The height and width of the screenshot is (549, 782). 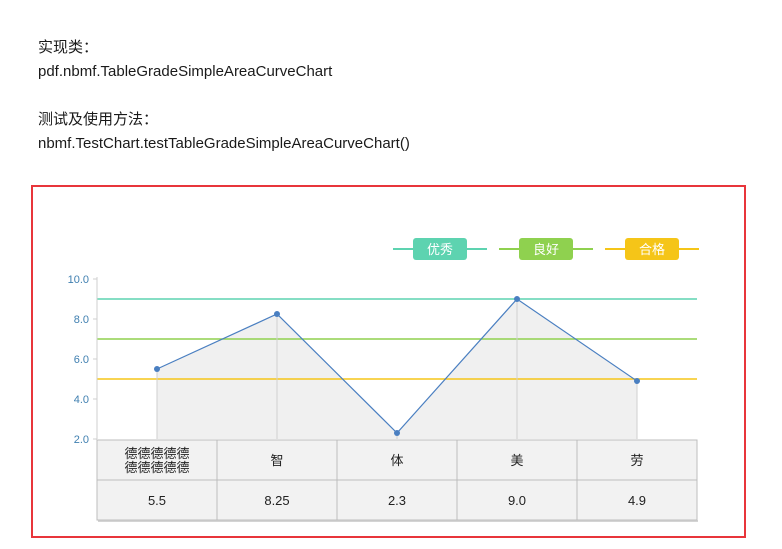 What do you see at coordinates (397, 500) in the screenshot?
I see `value-label-2: 2.3` at bounding box center [397, 500].